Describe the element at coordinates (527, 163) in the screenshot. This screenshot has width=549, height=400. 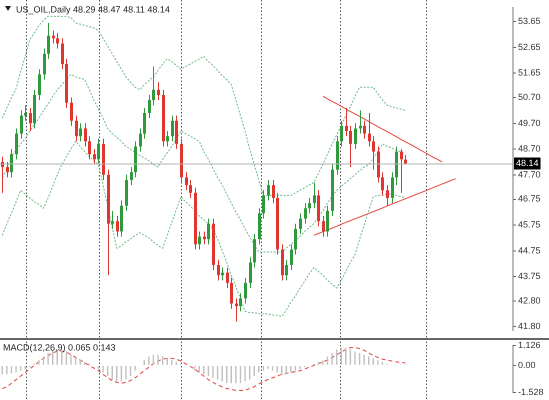
I see `ref-line-label: 48.14` at that location.